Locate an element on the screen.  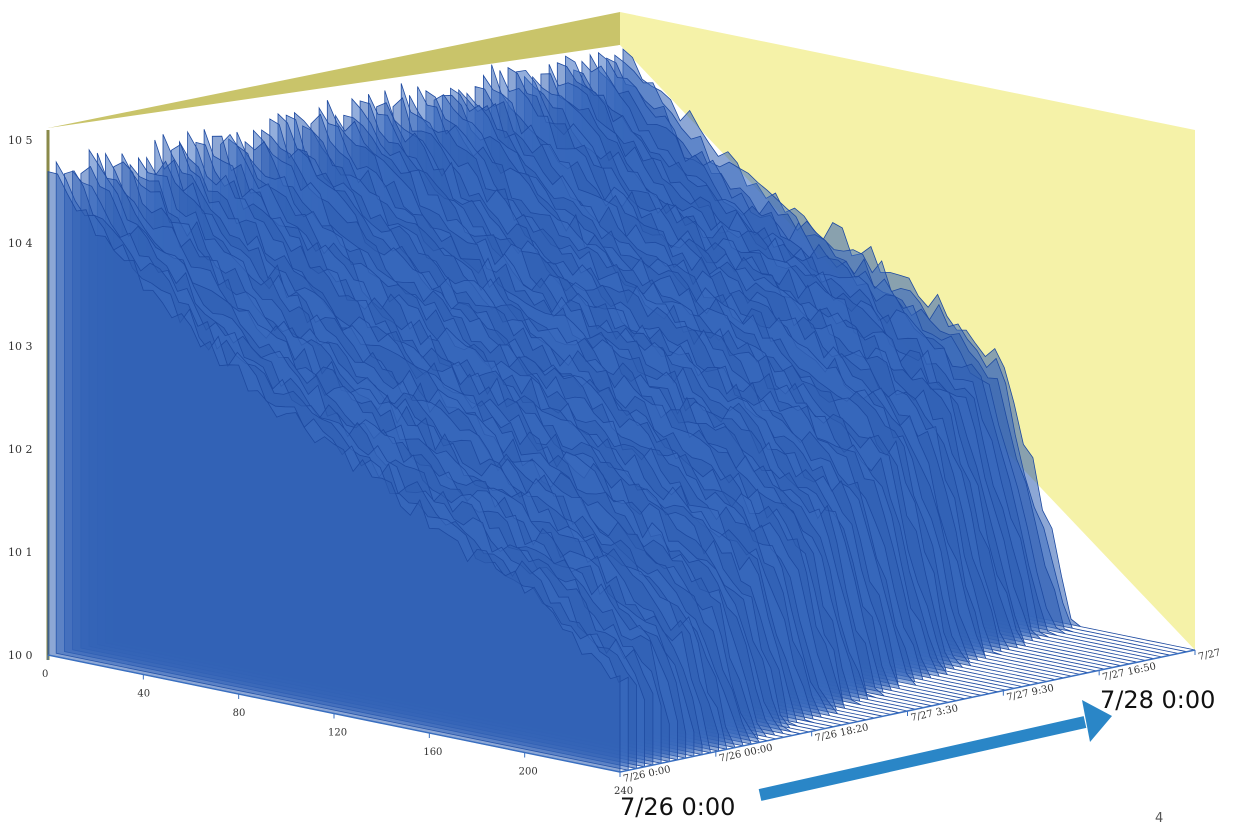
page-number: 4 is located at coordinates (1159, 818).